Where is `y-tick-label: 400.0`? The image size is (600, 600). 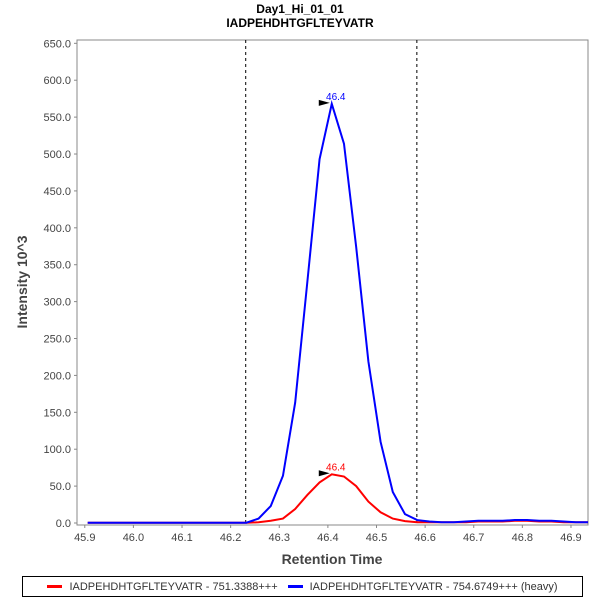
y-tick-label: 400.0 is located at coordinates (57, 229).